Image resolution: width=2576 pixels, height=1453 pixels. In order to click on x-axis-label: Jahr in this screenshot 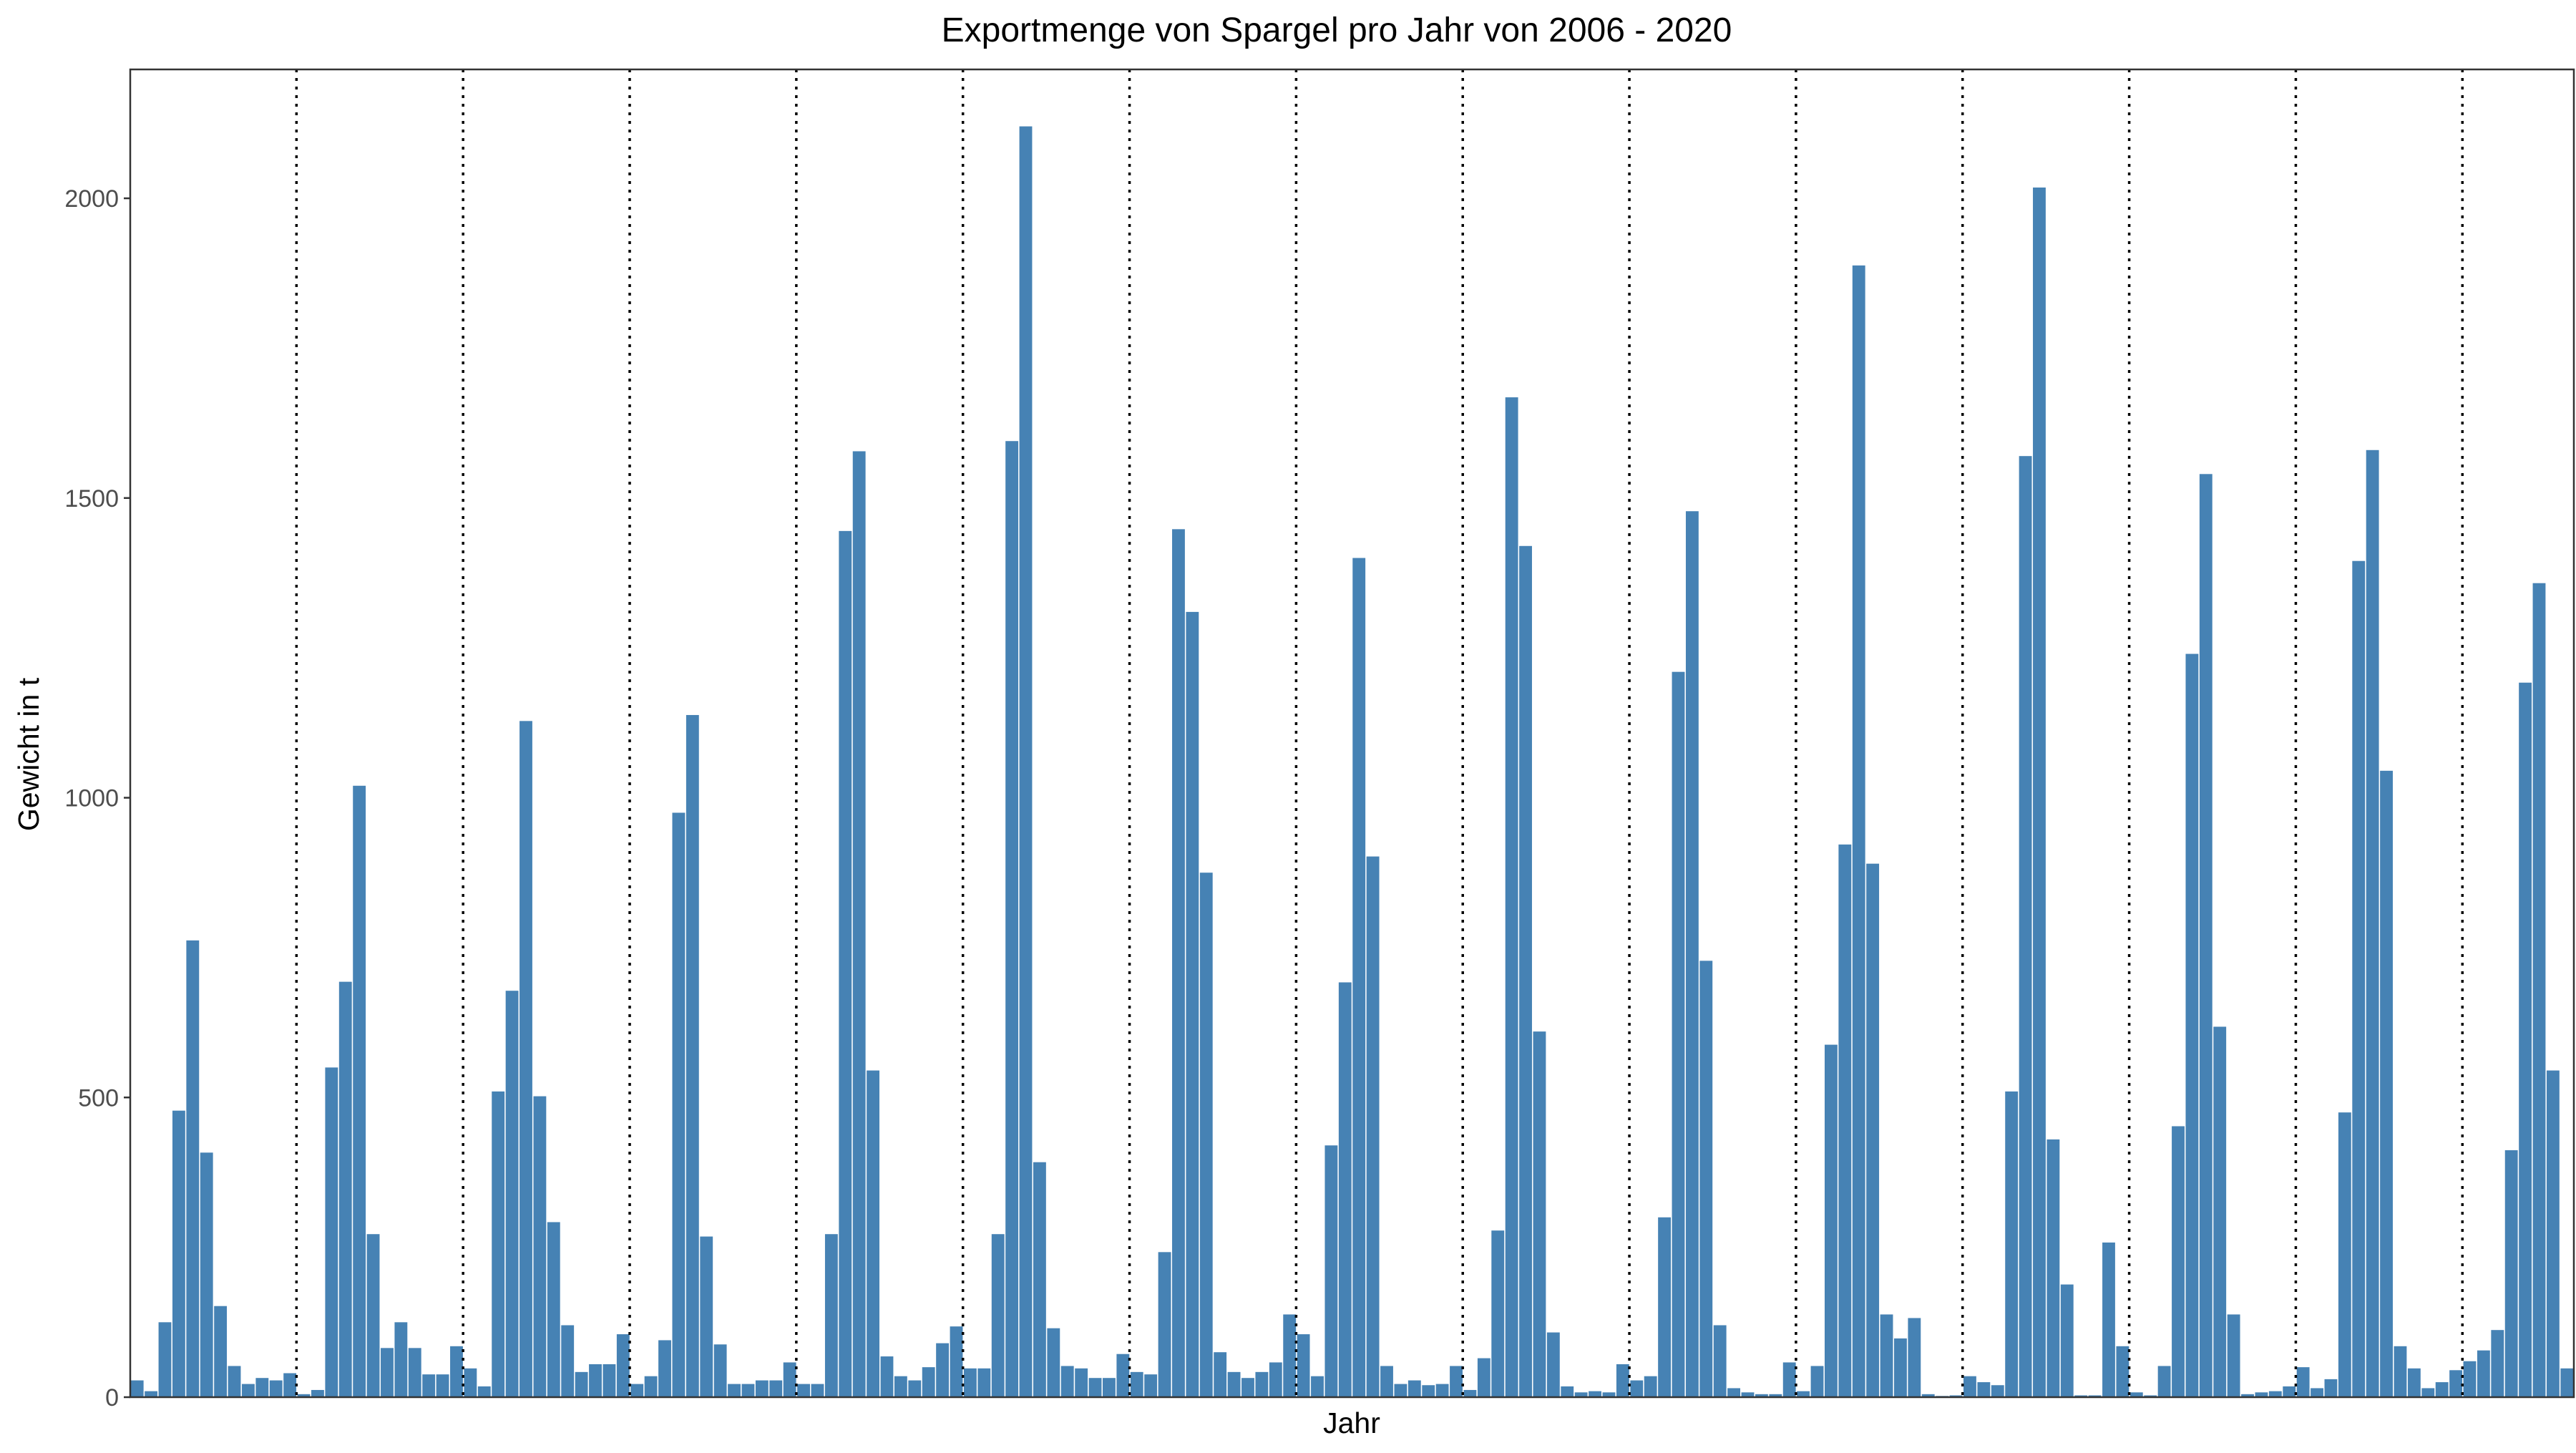, I will do `click(1351, 1422)`.